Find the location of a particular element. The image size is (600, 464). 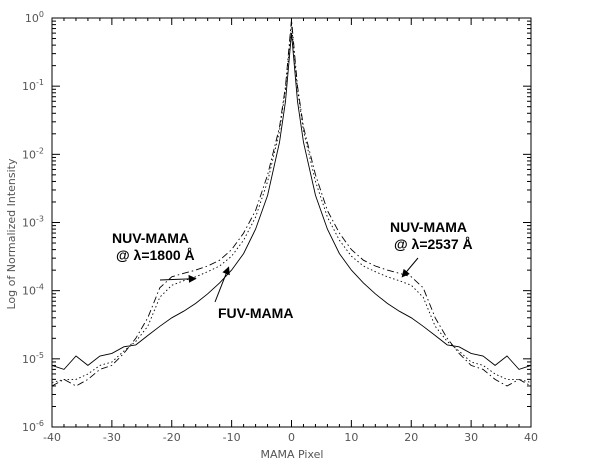

x-tick-label: 0 is located at coordinates (291, 437).